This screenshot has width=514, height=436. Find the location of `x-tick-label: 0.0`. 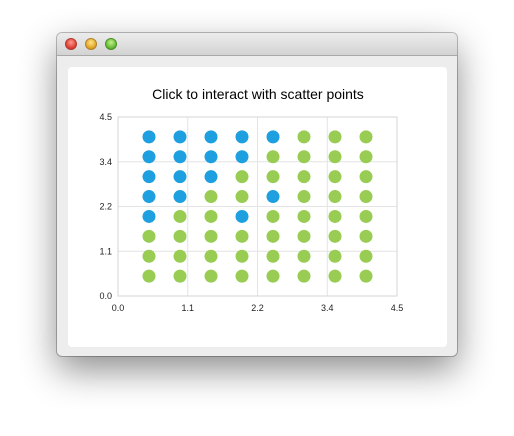

x-tick-label: 0.0 is located at coordinates (118, 308).